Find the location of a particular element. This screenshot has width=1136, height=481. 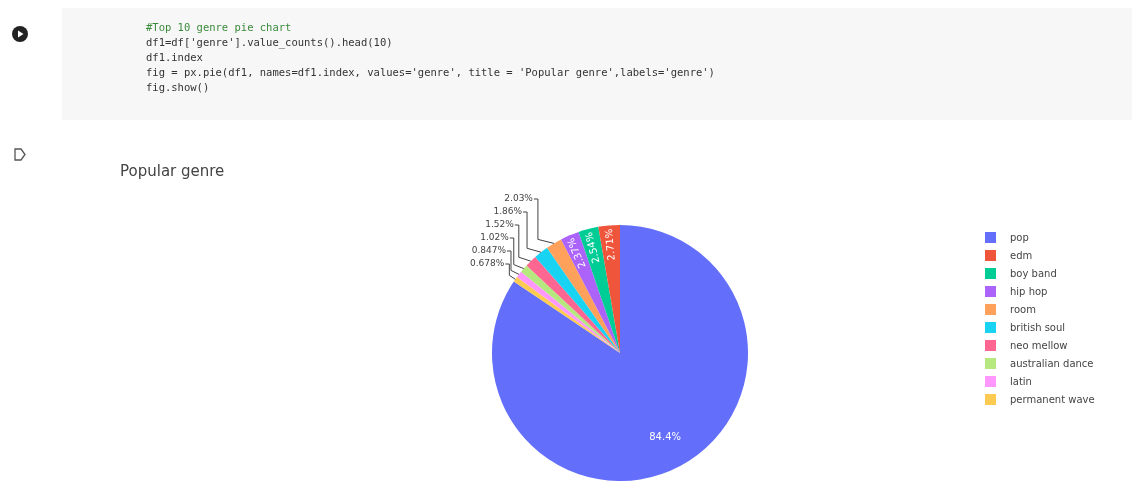

data-label: 1.02% is located at coordinates (495, 237).